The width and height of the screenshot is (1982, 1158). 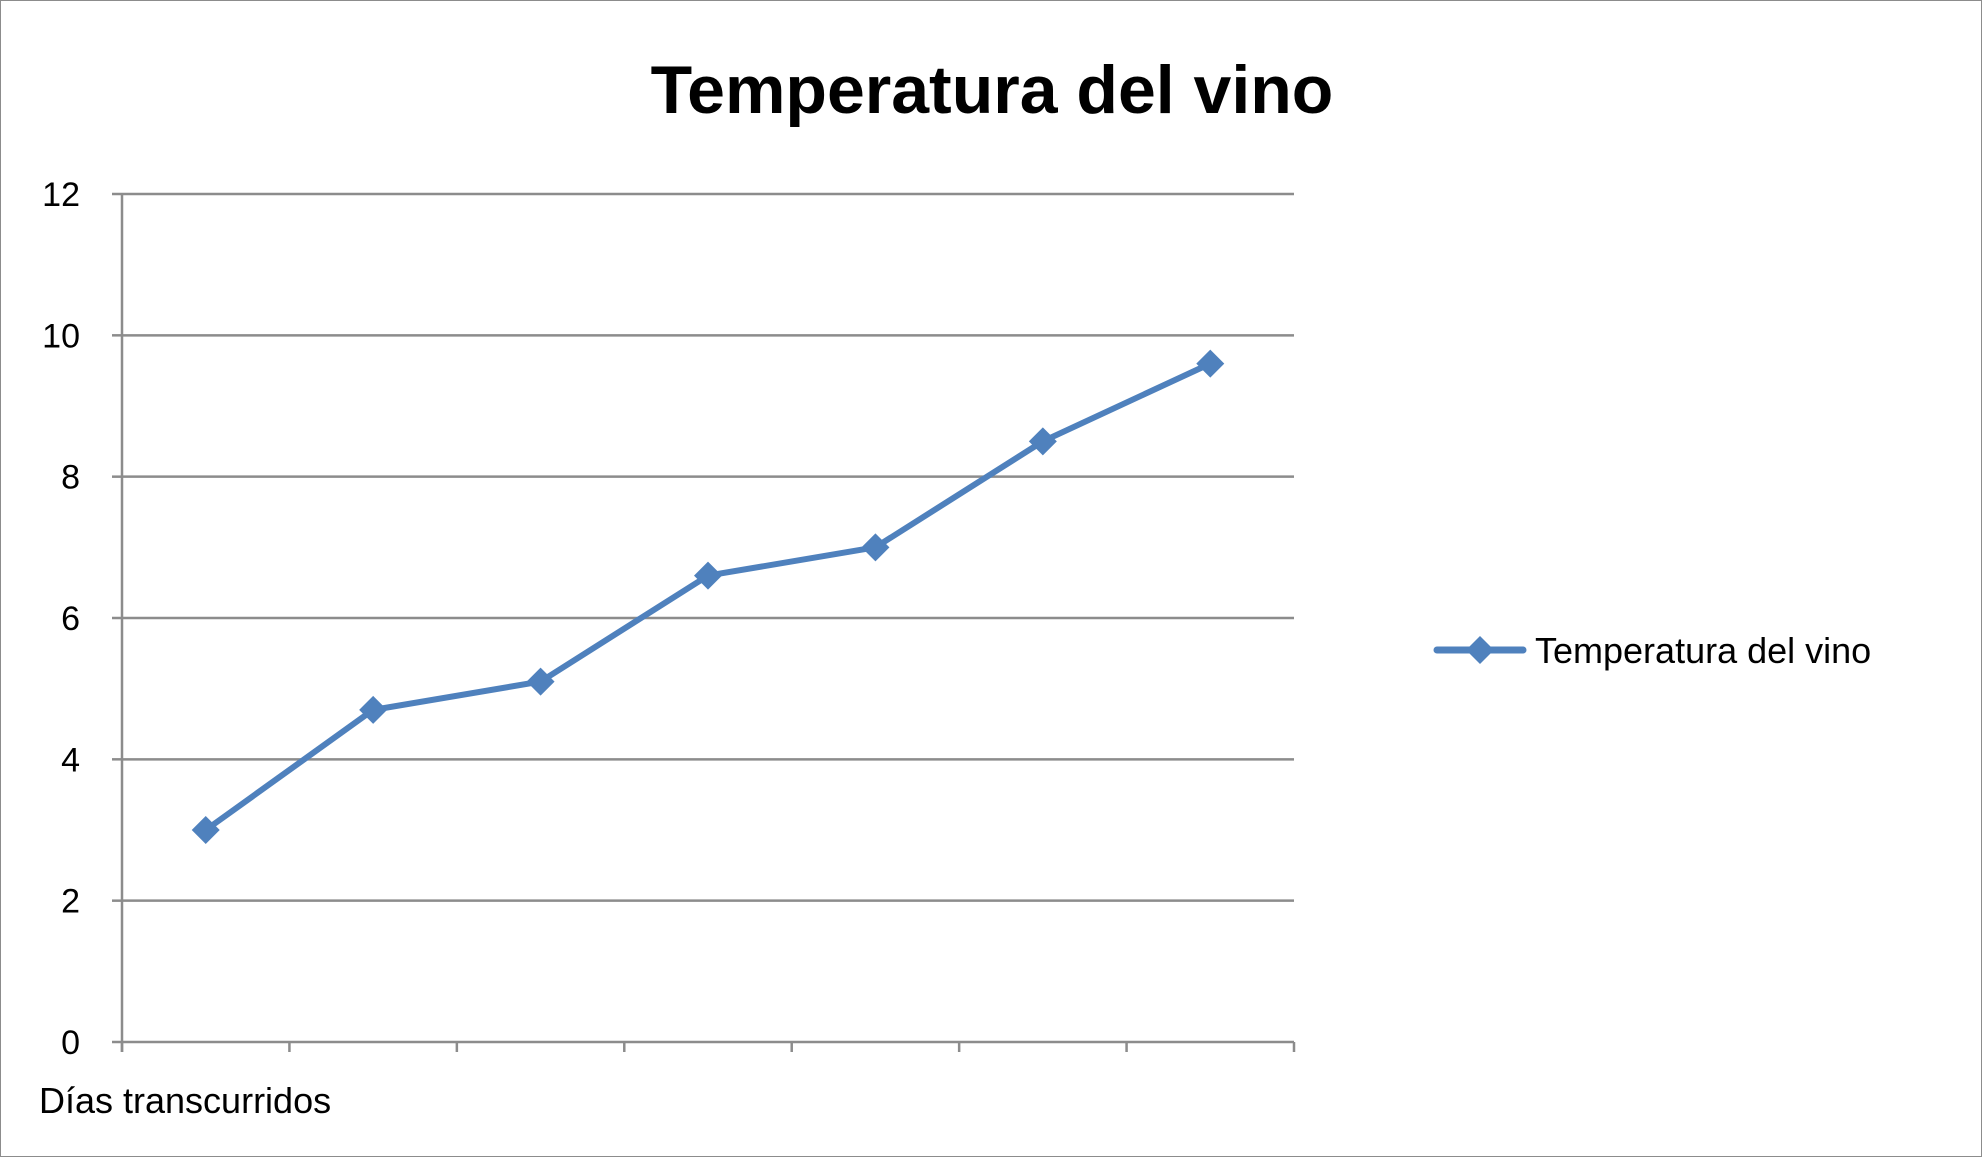 I want to click on y-tick-label: 10, so click(x=61, y=336).